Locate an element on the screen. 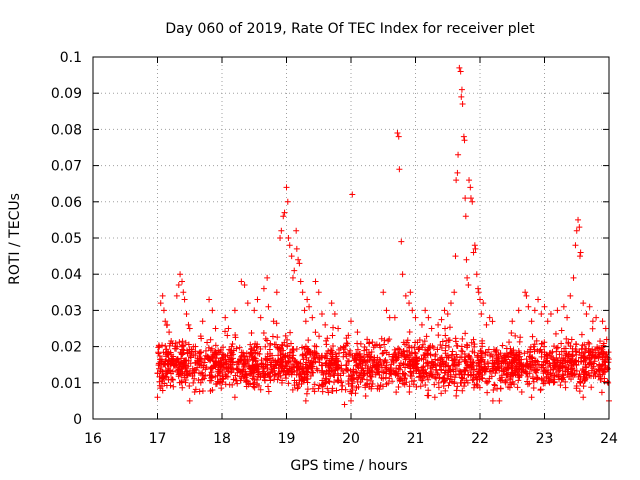  x-tick-label: 21 is located at coordinates (416, 439).